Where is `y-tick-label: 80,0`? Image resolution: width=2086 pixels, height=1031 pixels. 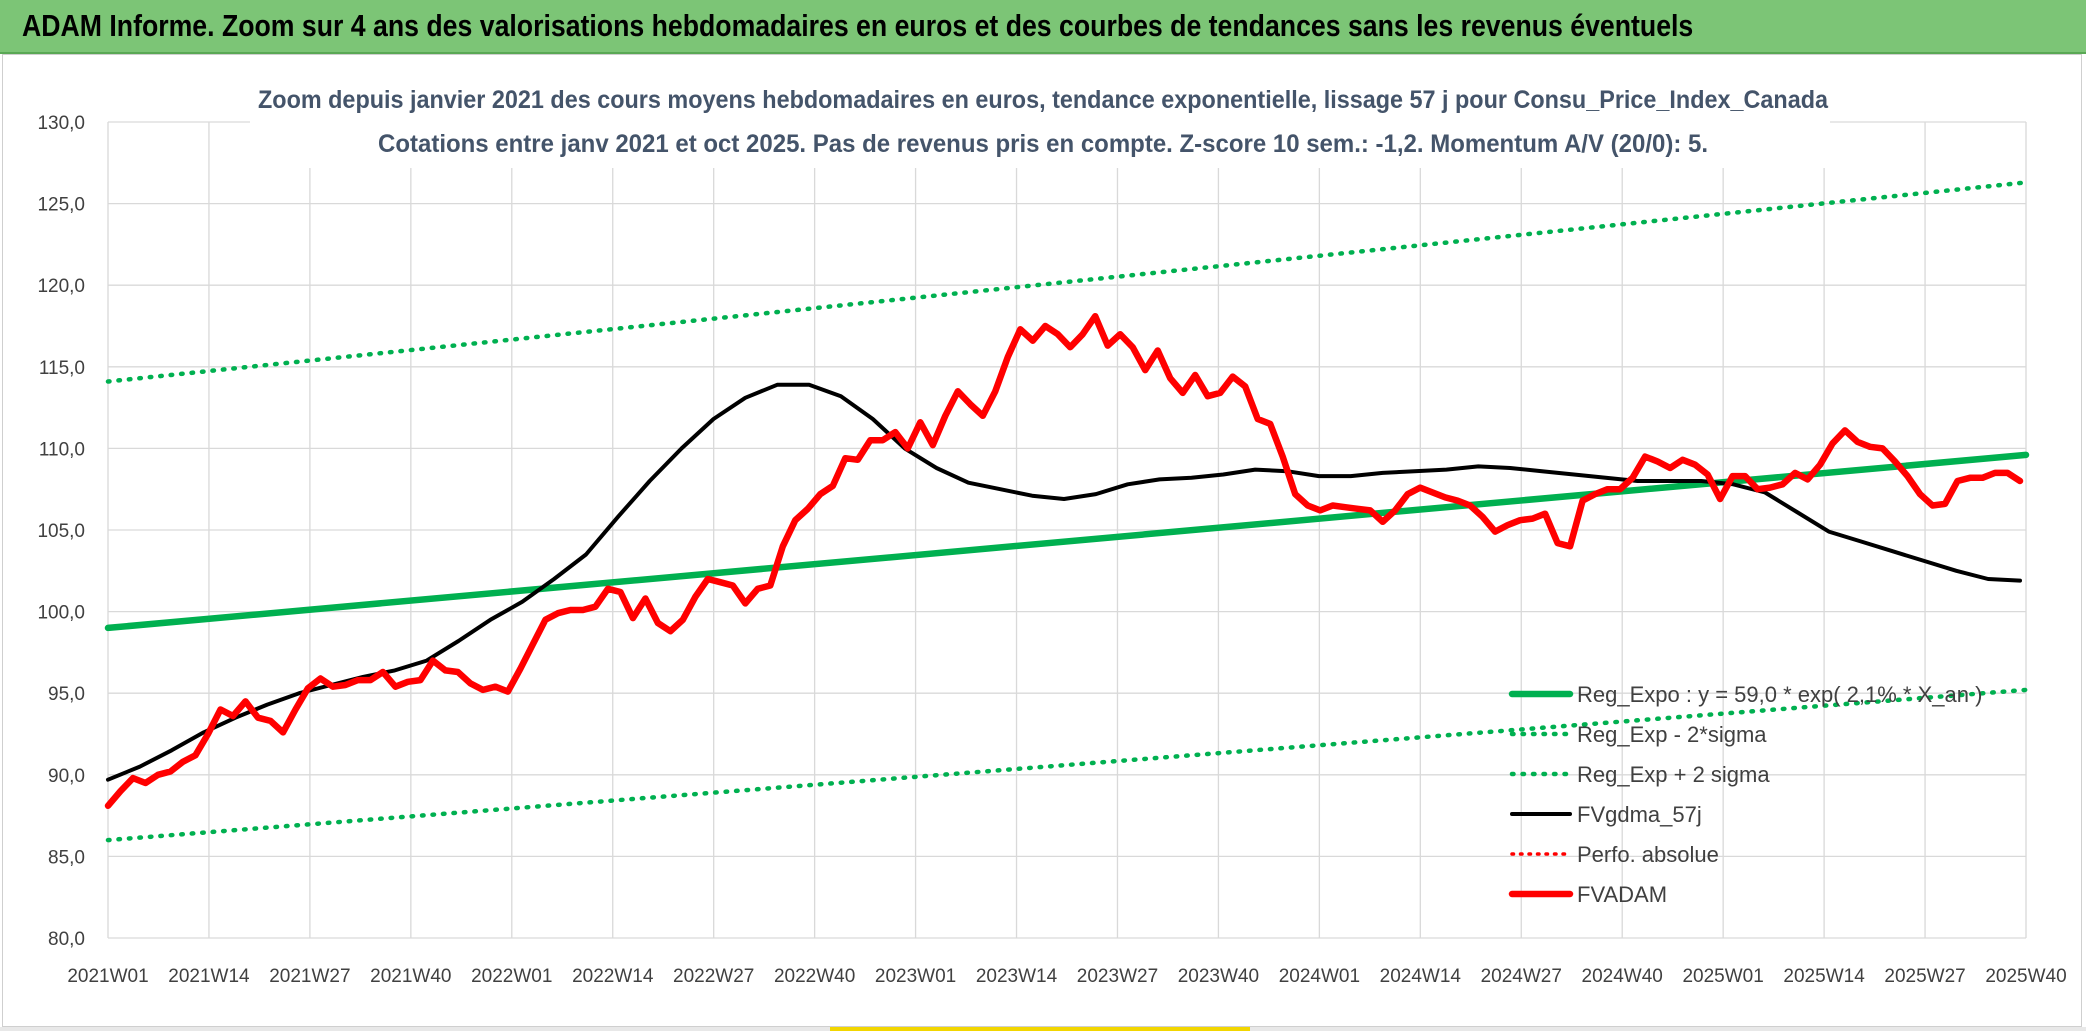 y-tick-label: 80,0 is located at coordinates (66, 939).